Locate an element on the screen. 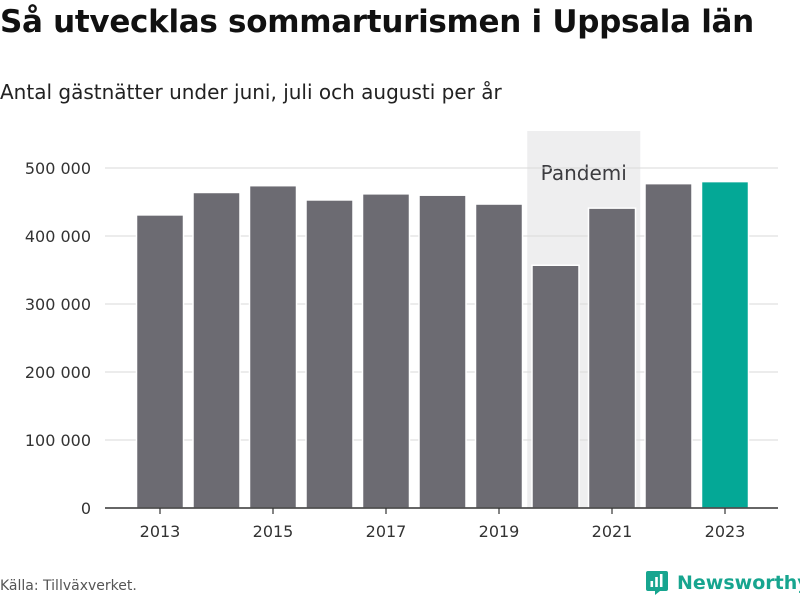  bar-2015 is located at coordinates (273, 346).